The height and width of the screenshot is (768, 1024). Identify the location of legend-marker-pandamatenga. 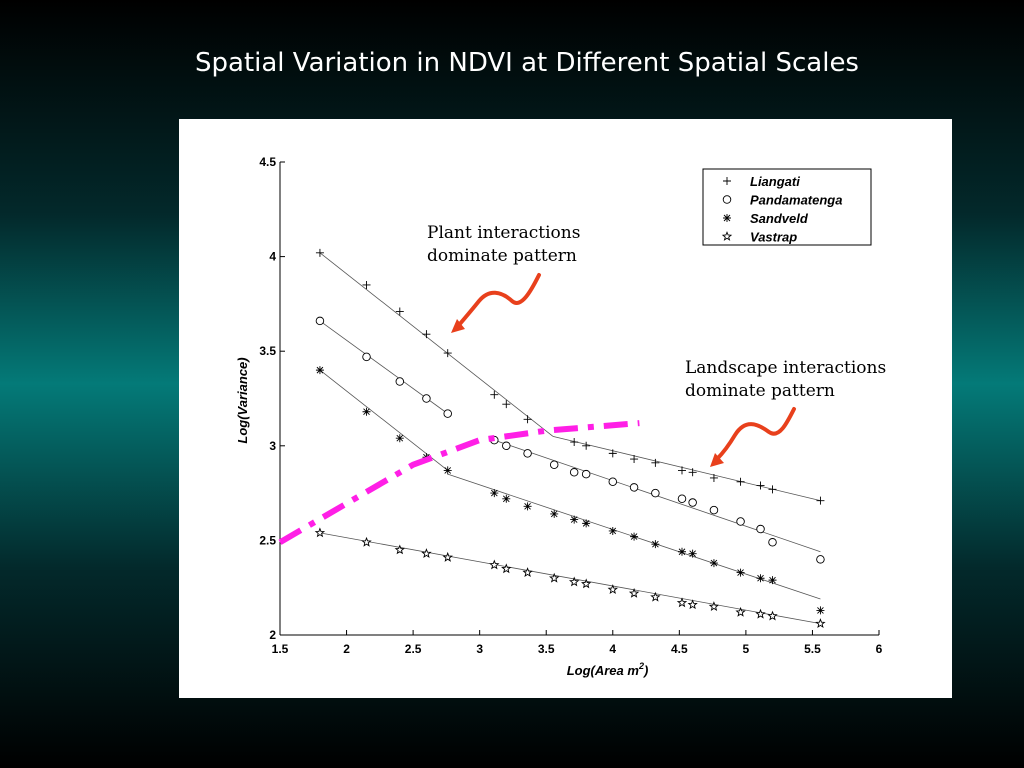
(727, 199).